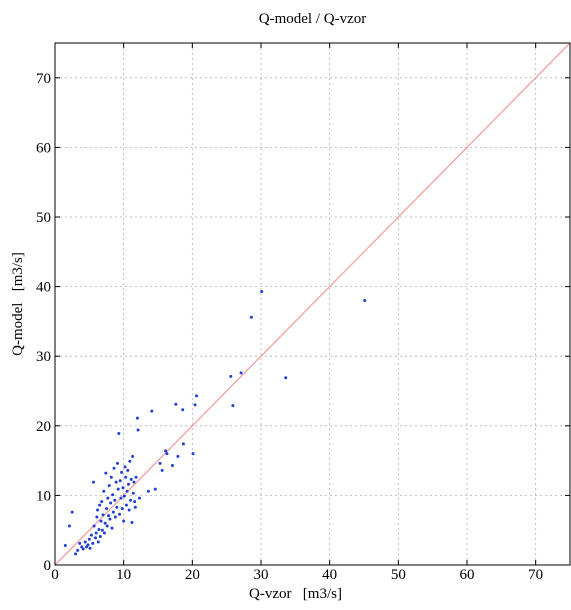  What do you see at coordinates (261, 575) in the screenshot?
I see `x-tick-label: 30` at bounding box center [261, 575].